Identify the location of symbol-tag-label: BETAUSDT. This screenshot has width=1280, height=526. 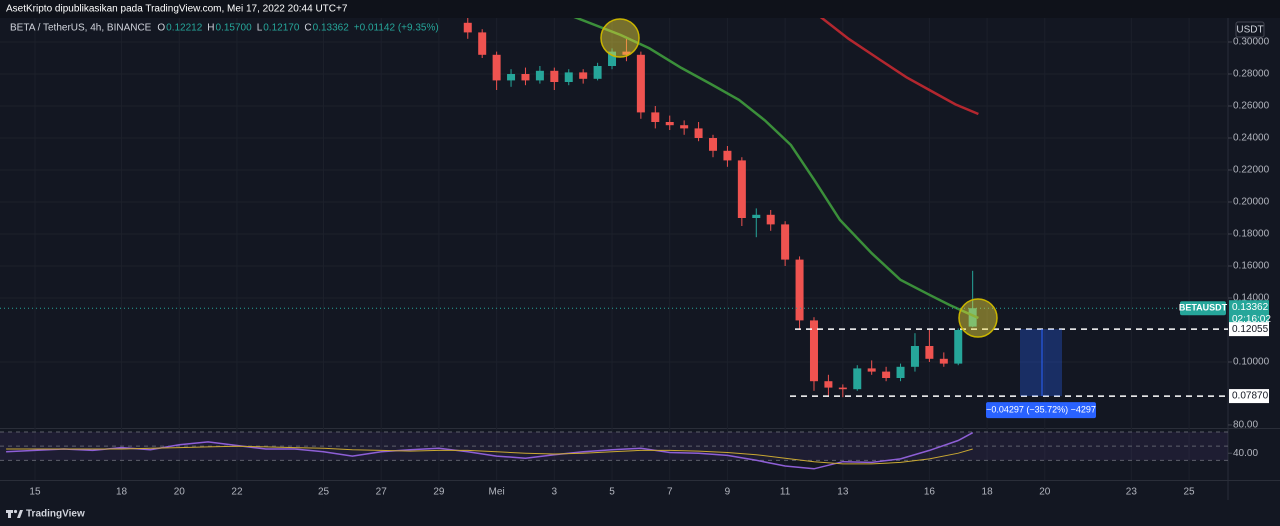
(1203, 308).